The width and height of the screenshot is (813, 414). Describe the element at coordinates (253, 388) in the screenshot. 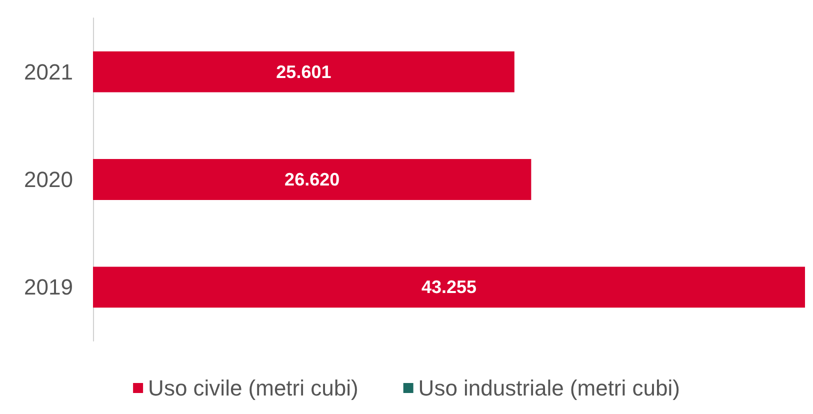

I see `legend-label: Uso civile (metri cubi)` at that location.